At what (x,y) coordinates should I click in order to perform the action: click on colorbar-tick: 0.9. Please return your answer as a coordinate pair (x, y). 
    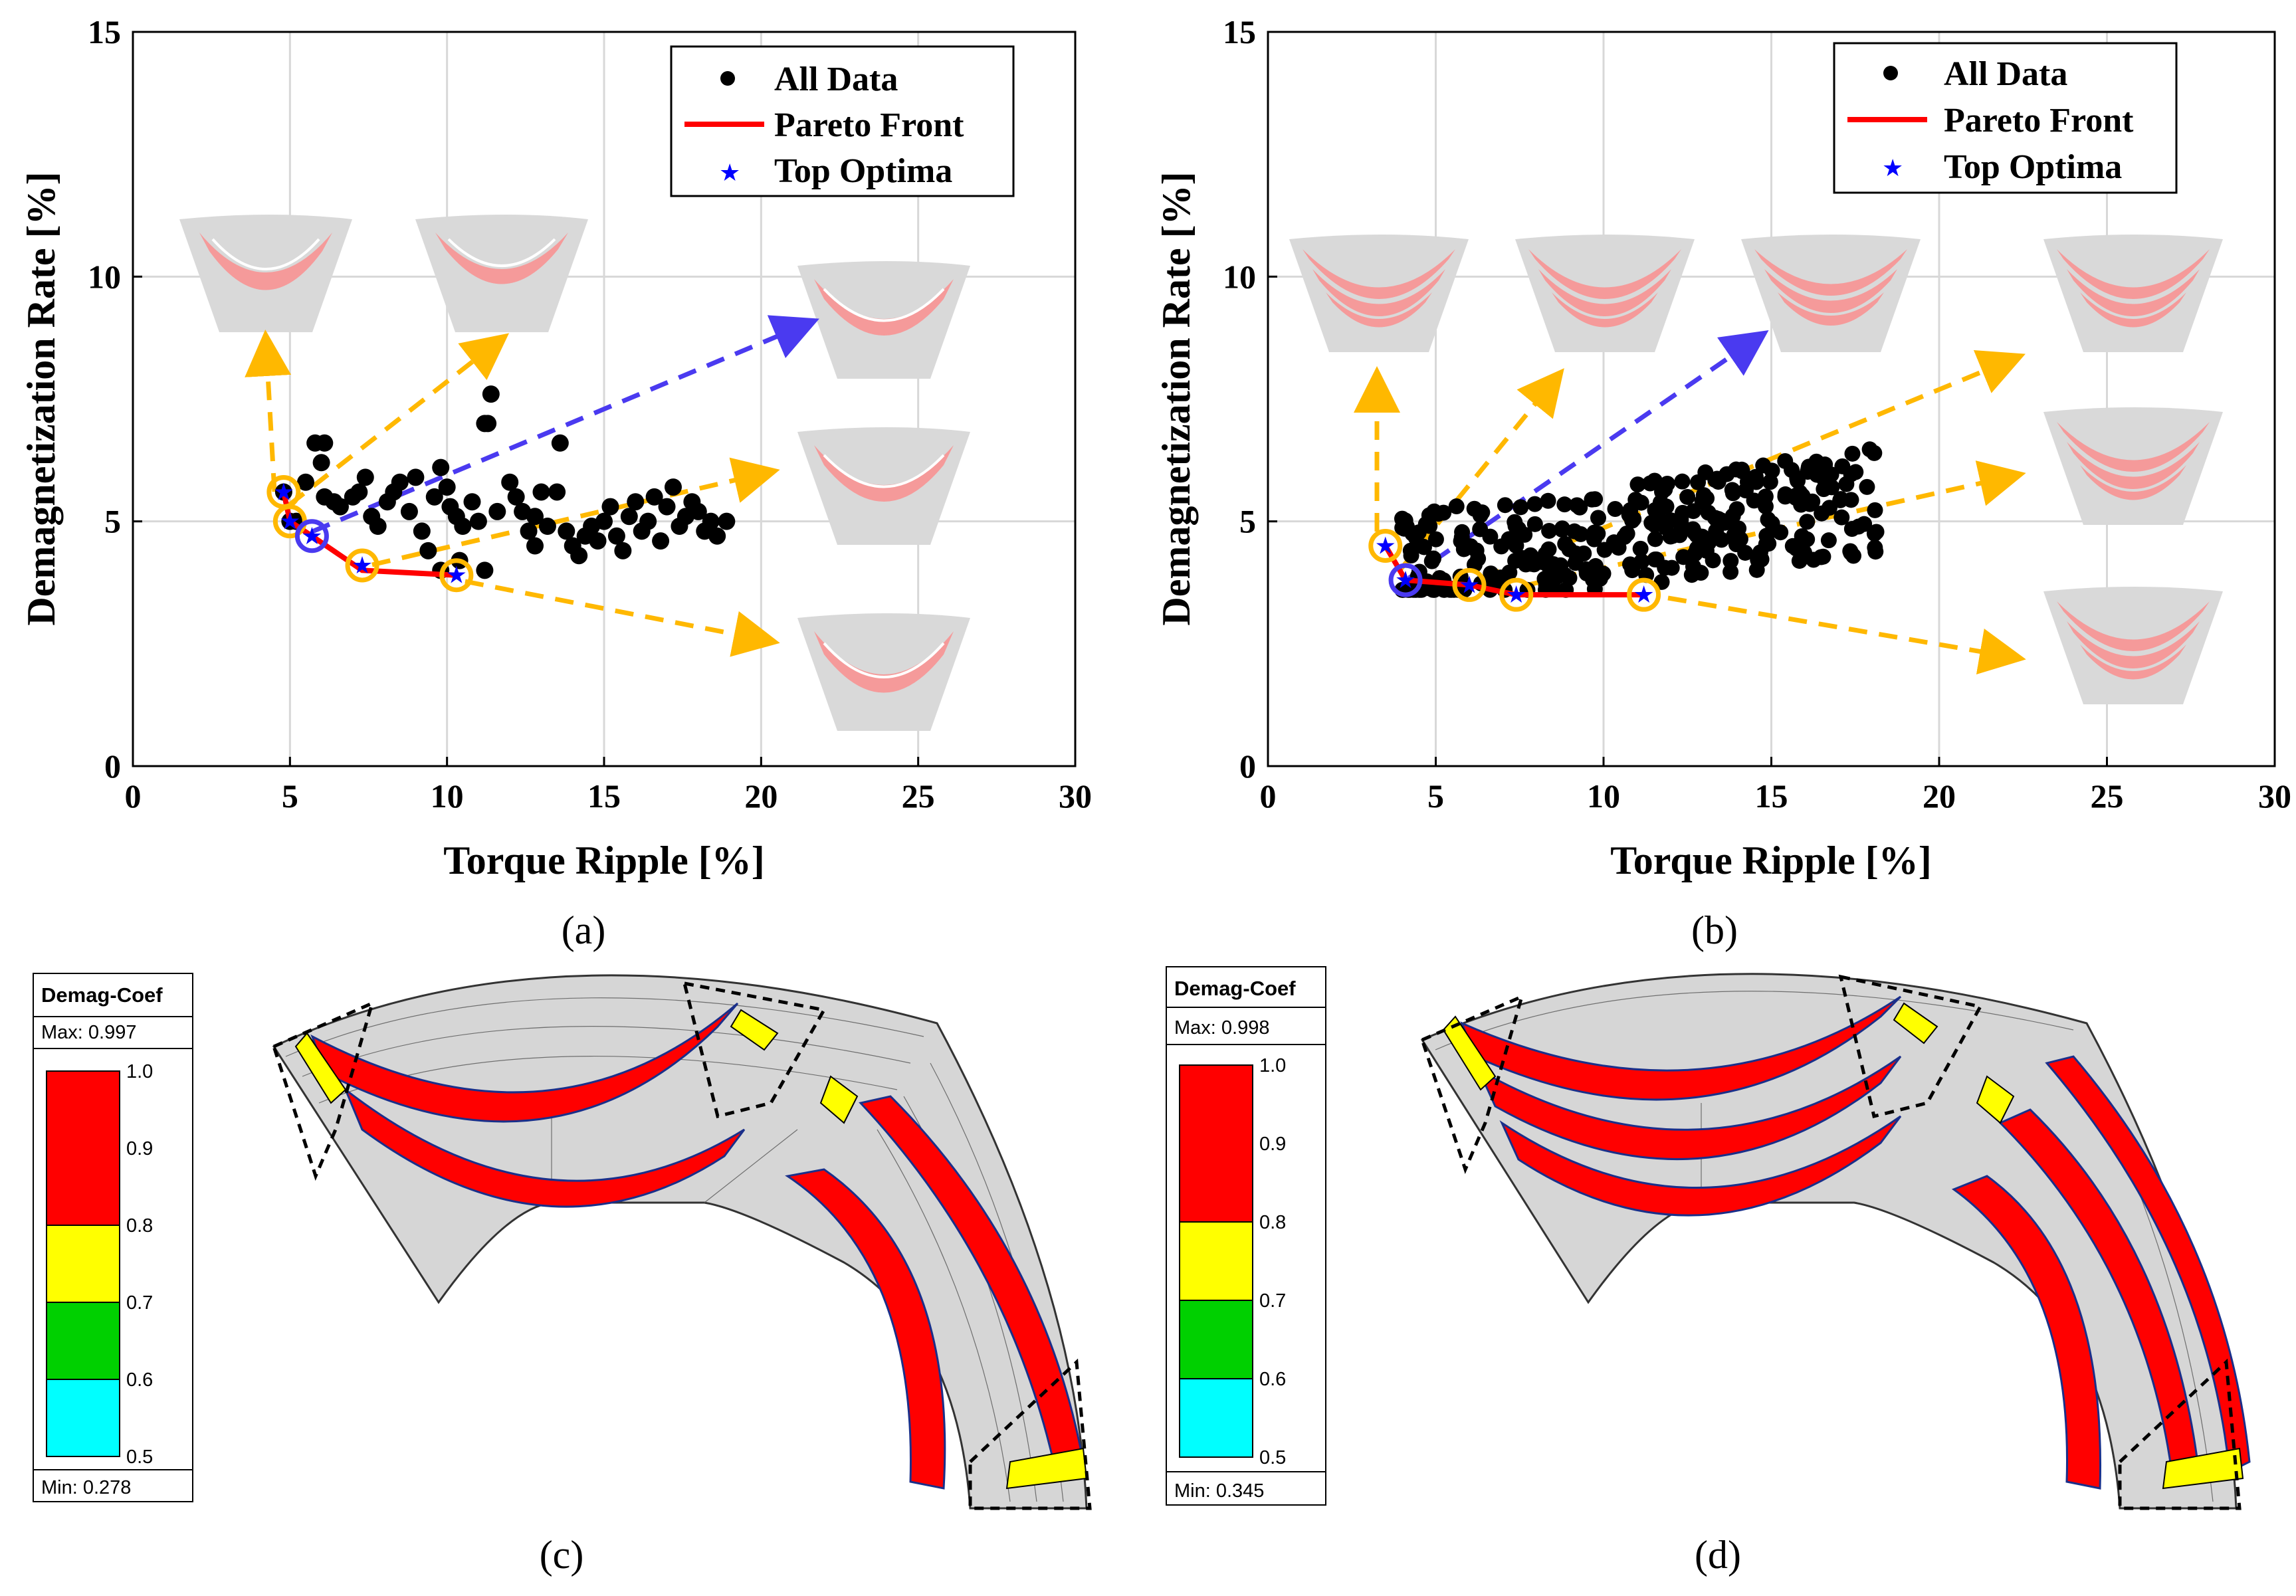
    Looking at the image, I should click on (1272, 1144).